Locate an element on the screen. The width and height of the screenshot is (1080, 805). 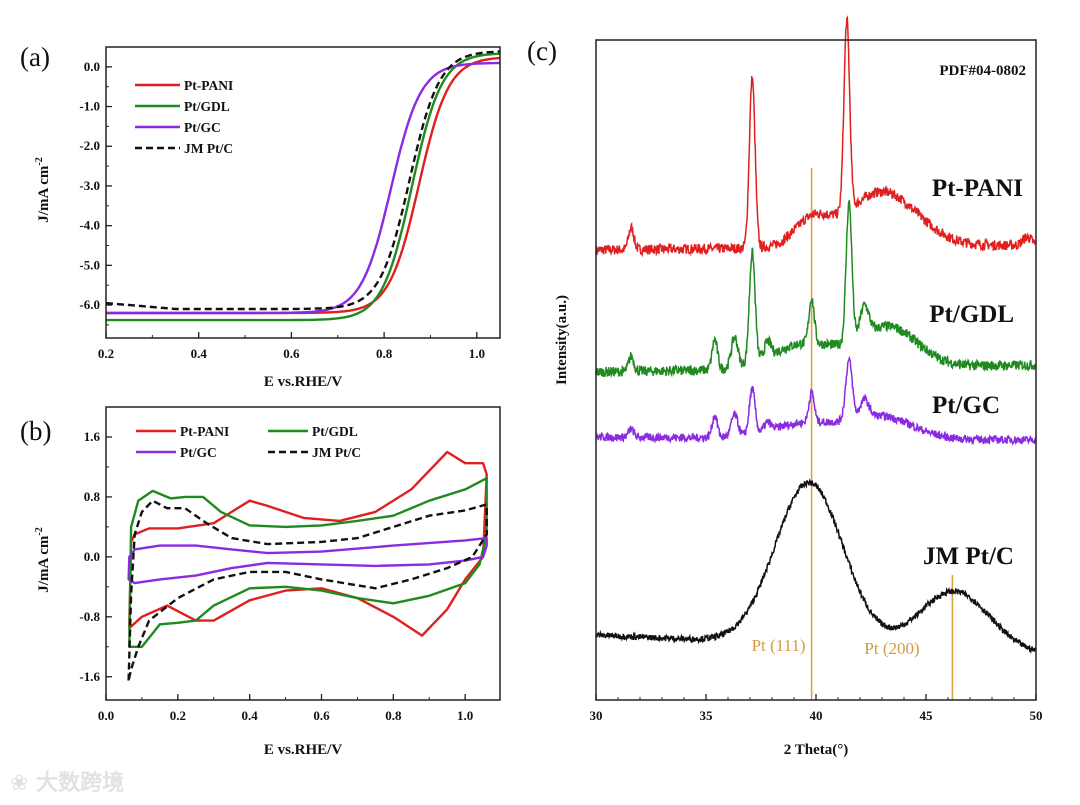
xrd-curve-pt-pani is located at coordinates (815, 136).